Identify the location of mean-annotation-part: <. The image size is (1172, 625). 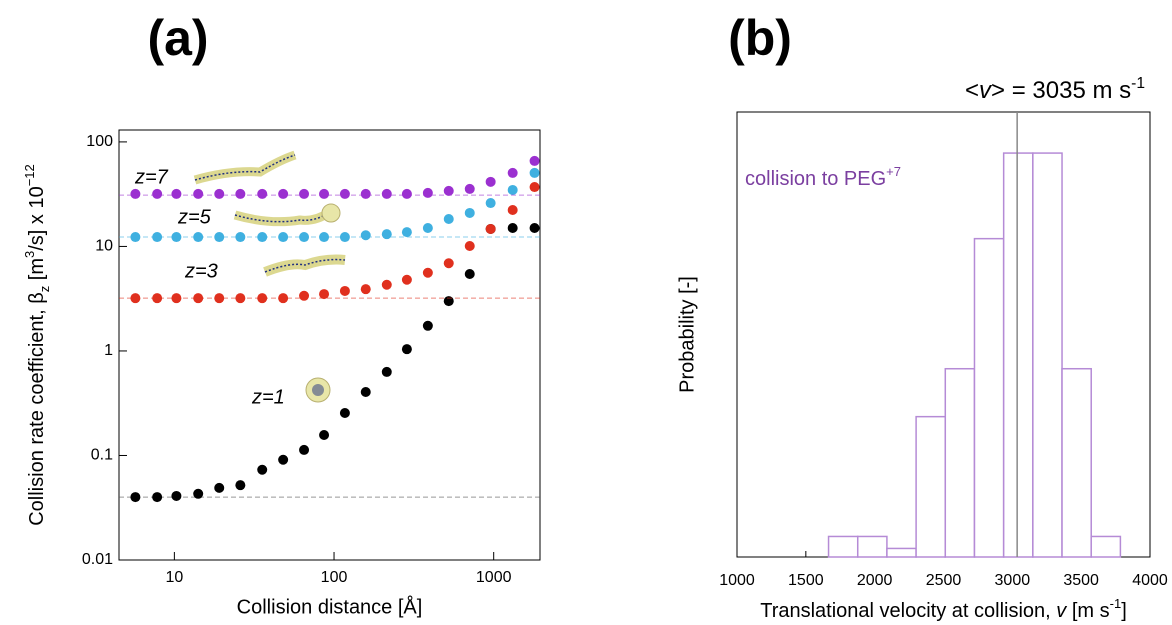
(972, 90).